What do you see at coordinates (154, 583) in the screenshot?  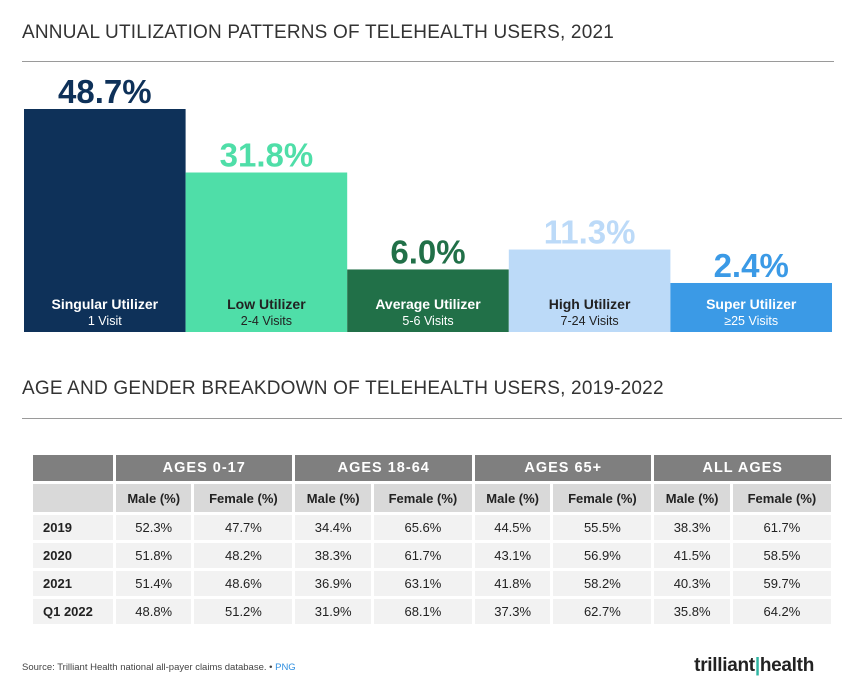 I see `table-cell: 51.4%` at bounding box center [154, 583].